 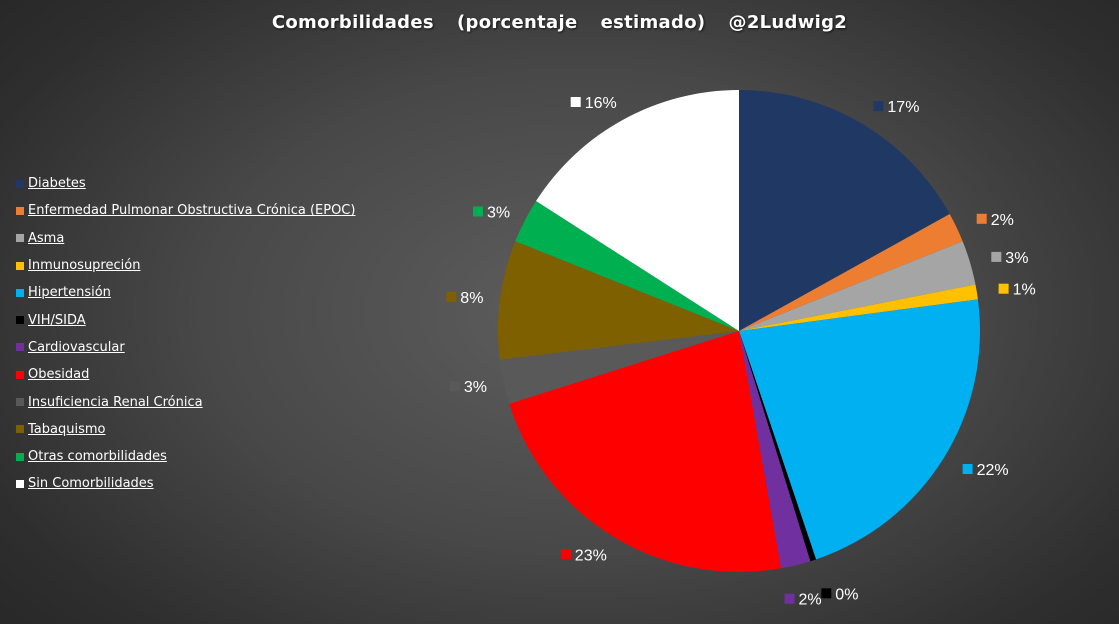 I want to click on pie-slice-asma, so click(x=857, y=286).